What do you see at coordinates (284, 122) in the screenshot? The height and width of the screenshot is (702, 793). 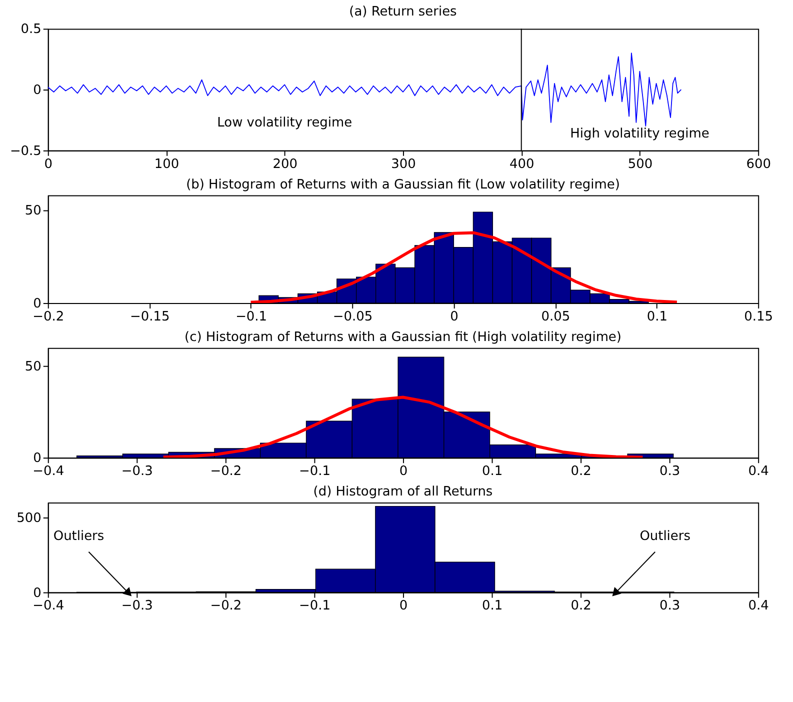 I see `annotation: Low volatility regime` at bounding box center [284, 122].